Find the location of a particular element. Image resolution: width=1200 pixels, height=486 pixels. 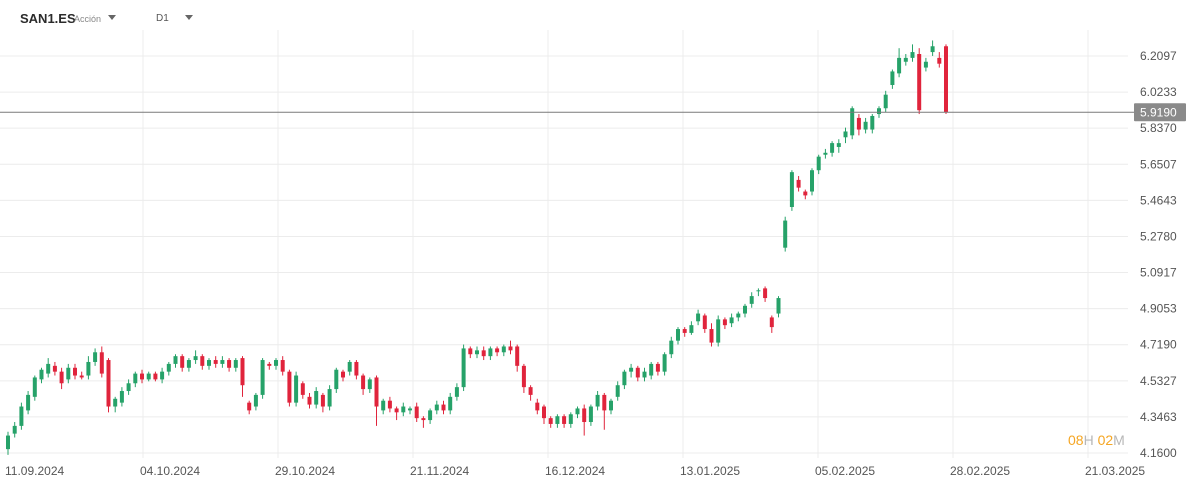

x-tick-label-5: 13.01.2025 is located at coordinates (710, 471).